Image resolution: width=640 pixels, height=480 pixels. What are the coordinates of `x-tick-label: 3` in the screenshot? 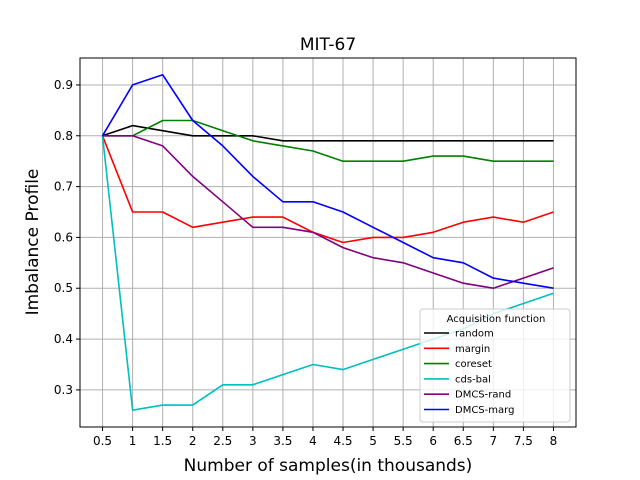 It's located at (253, 441).